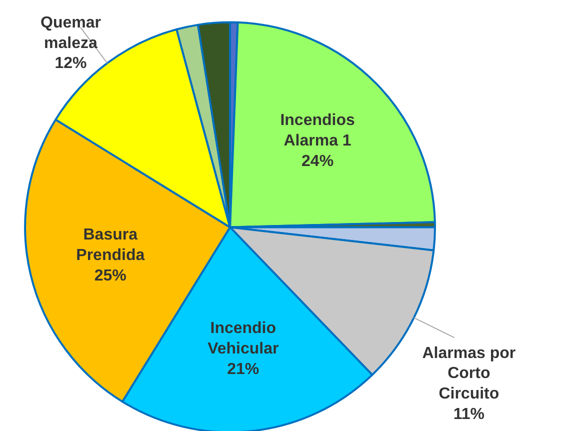 This screenshot has width=580, height=431. I want to click on data-label: 25%, so click(110, 275).